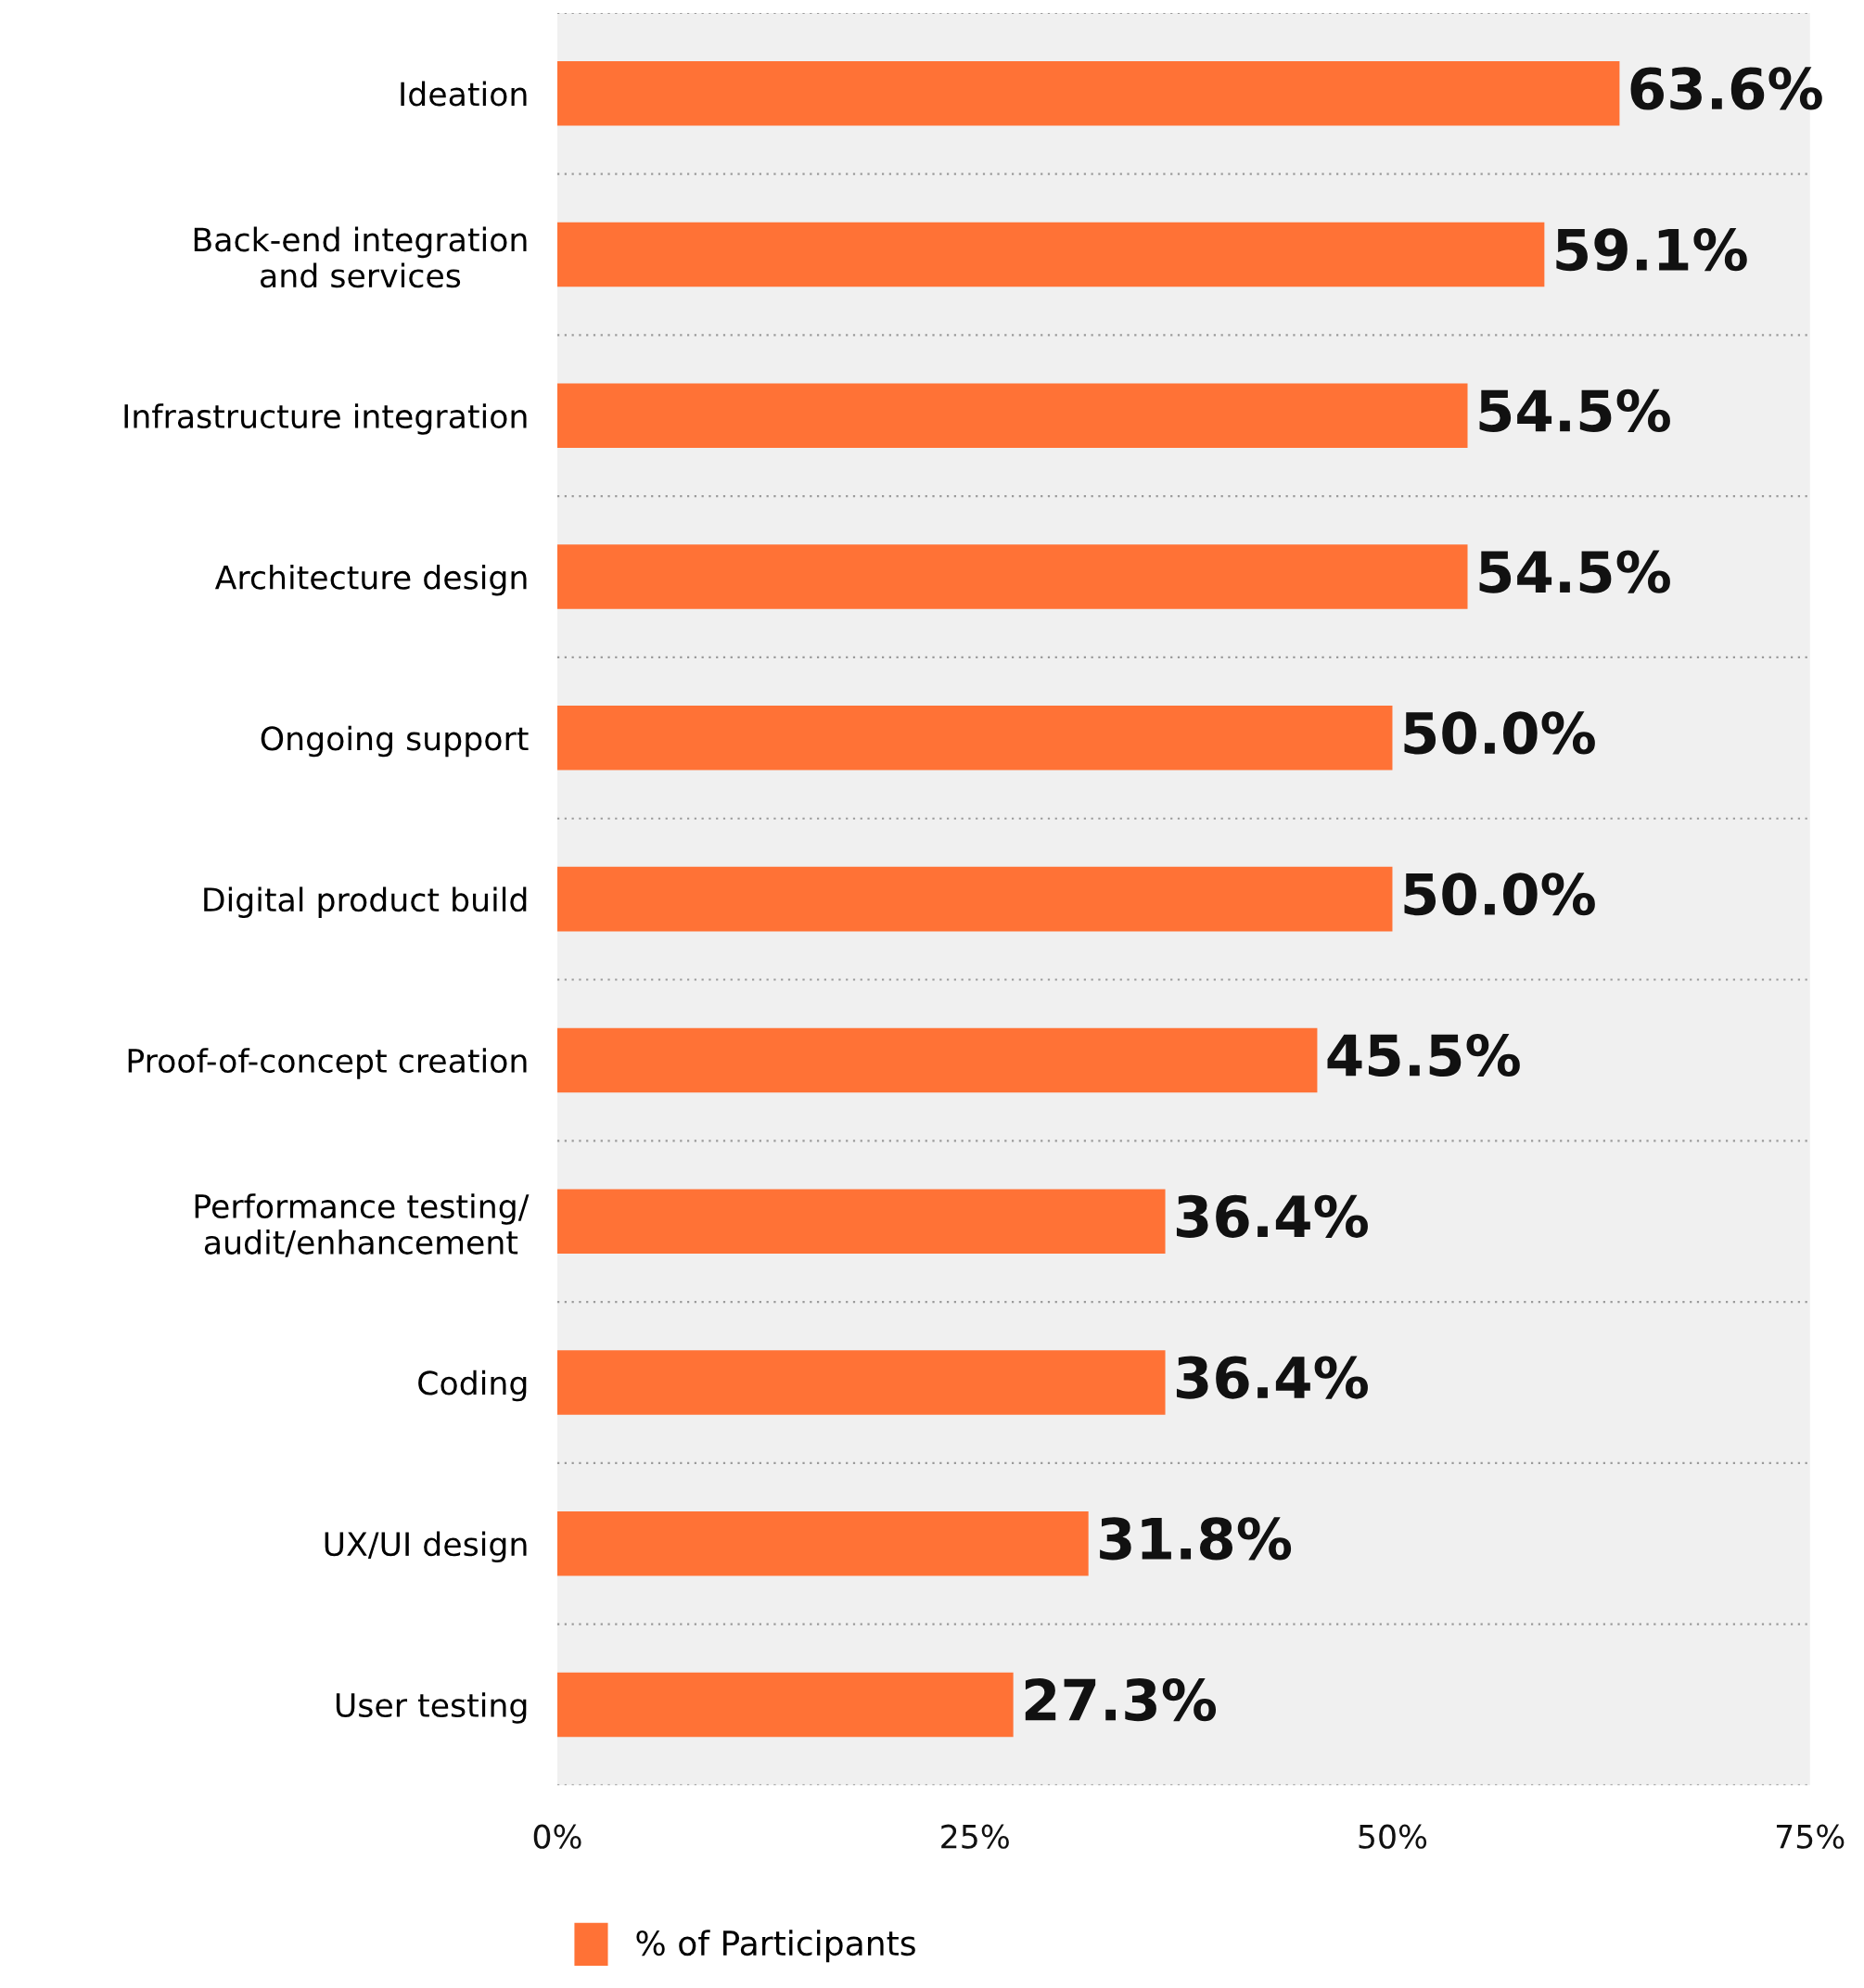 This screenshot has width=1864, height=1988. What do you see at coordinates (1196, 1539) in the screenshot?
I see `data-label: 31.8%` at bounding box center [1196, 1539].